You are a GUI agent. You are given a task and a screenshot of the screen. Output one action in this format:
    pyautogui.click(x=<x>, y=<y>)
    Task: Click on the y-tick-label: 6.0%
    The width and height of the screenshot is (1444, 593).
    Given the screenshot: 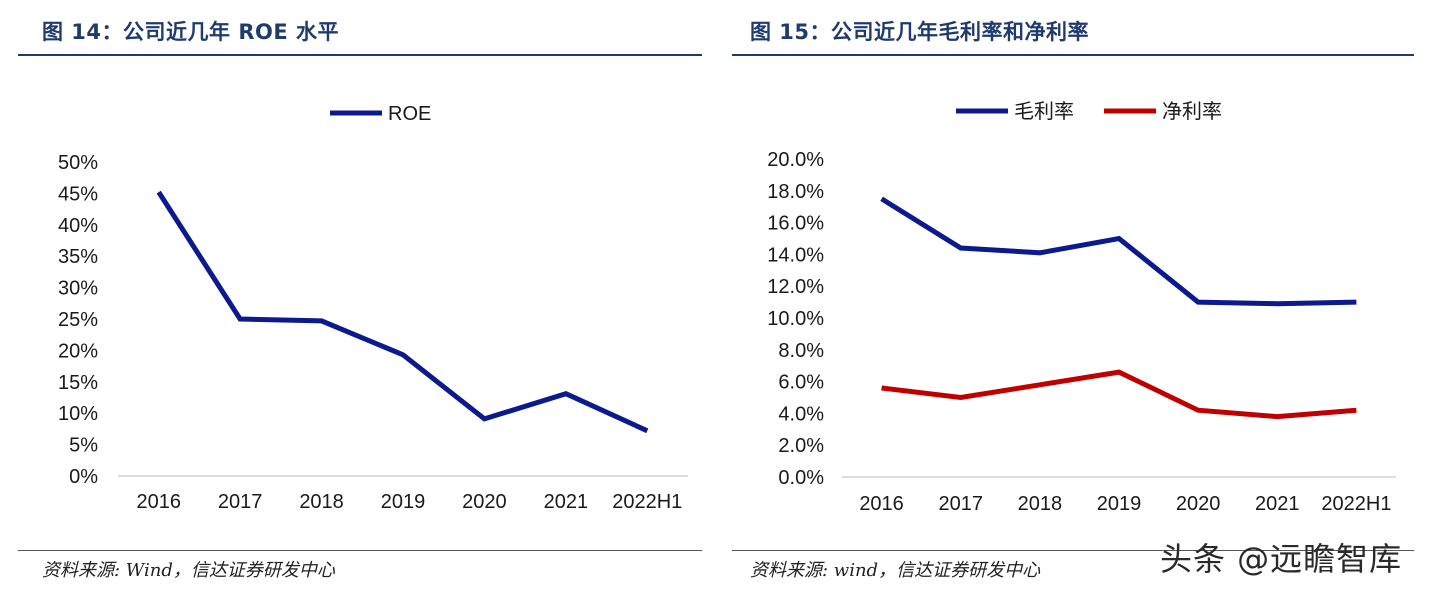 What is the action you would take?
    pyautogui.click(x=801, y=383)
    